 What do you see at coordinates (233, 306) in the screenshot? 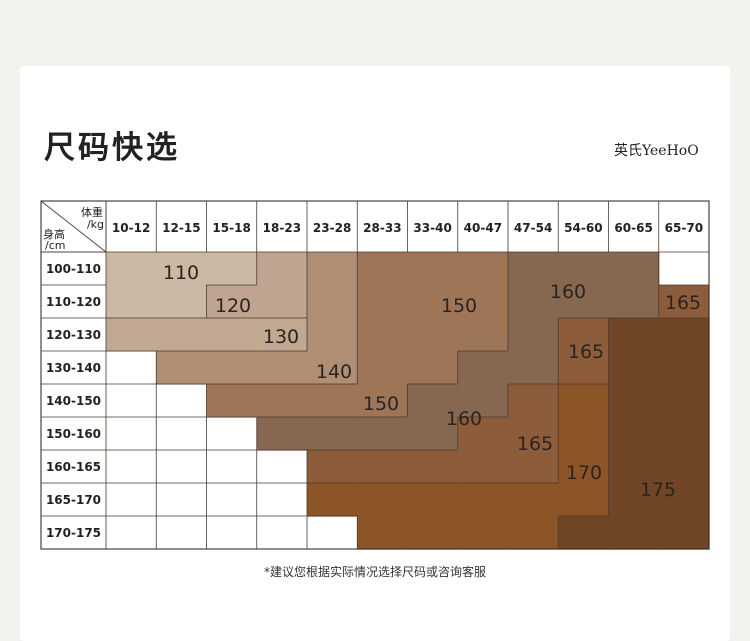
I see `size-label: 120` at bounding box center [233, 306].